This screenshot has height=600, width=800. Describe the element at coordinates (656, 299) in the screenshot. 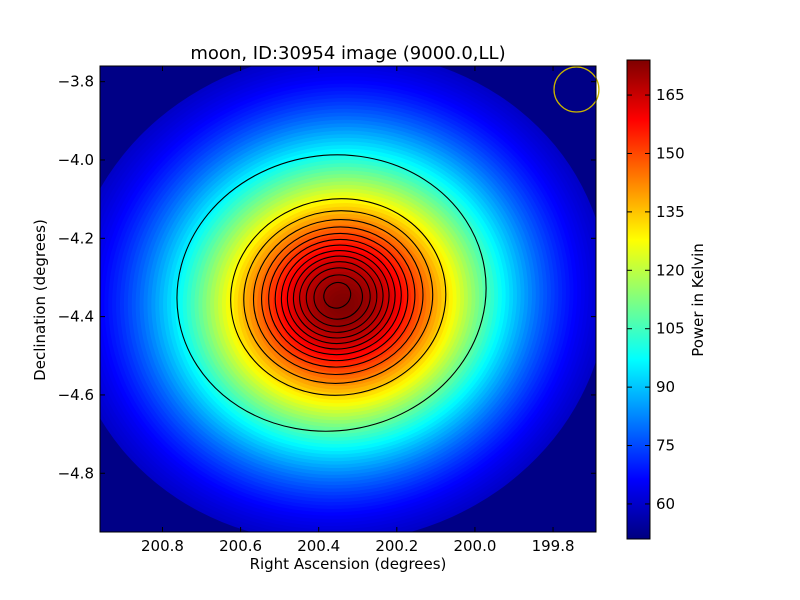

I see `colorbar-ticks: 60 75 90 105 120 135 150 165` at that location.